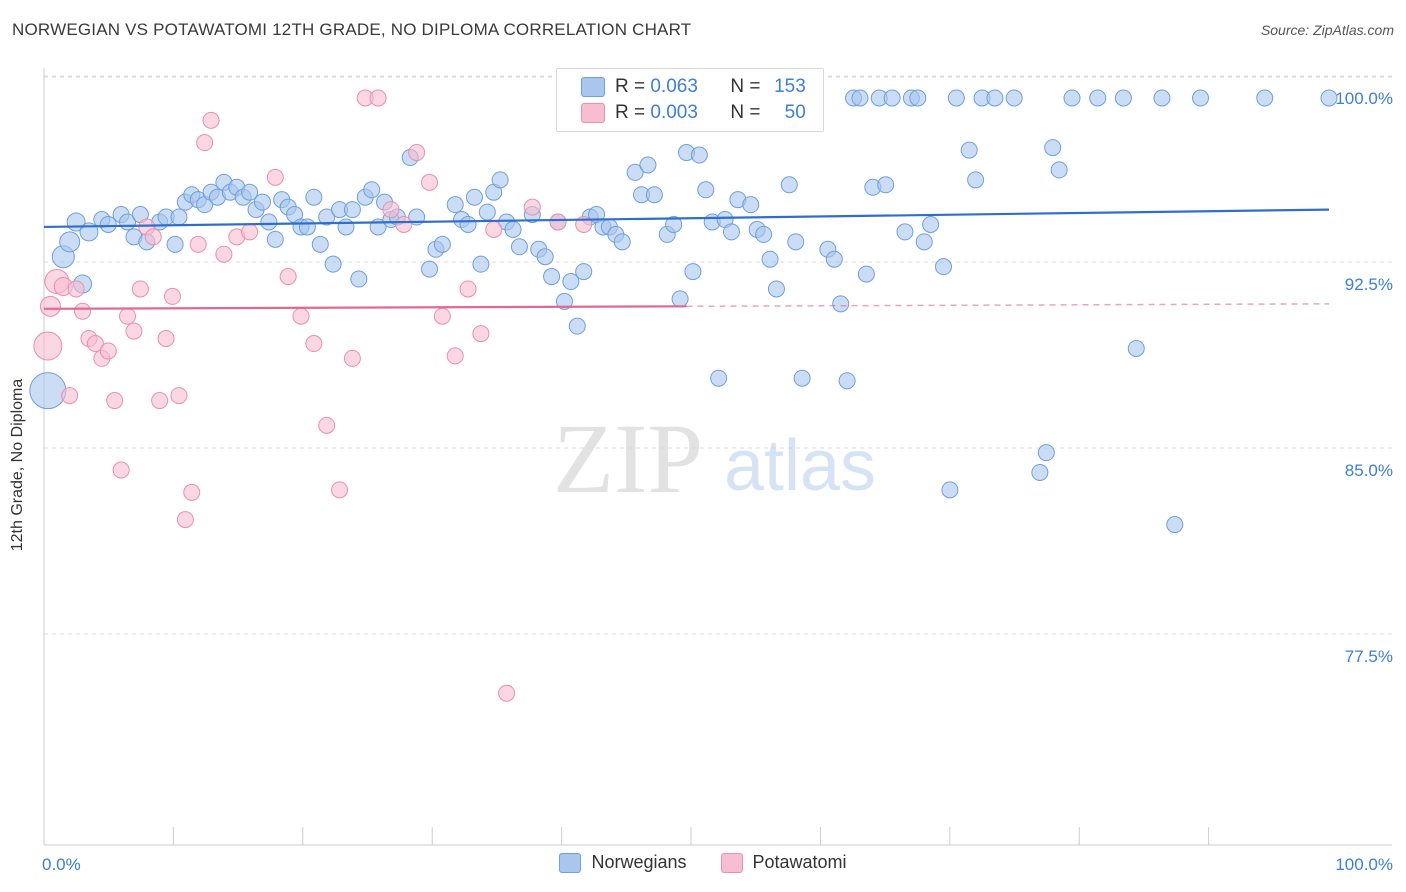 The height and width of the screenshot is (892, 1406). I want to click on legend-n-value: 50, so click(795, 112).